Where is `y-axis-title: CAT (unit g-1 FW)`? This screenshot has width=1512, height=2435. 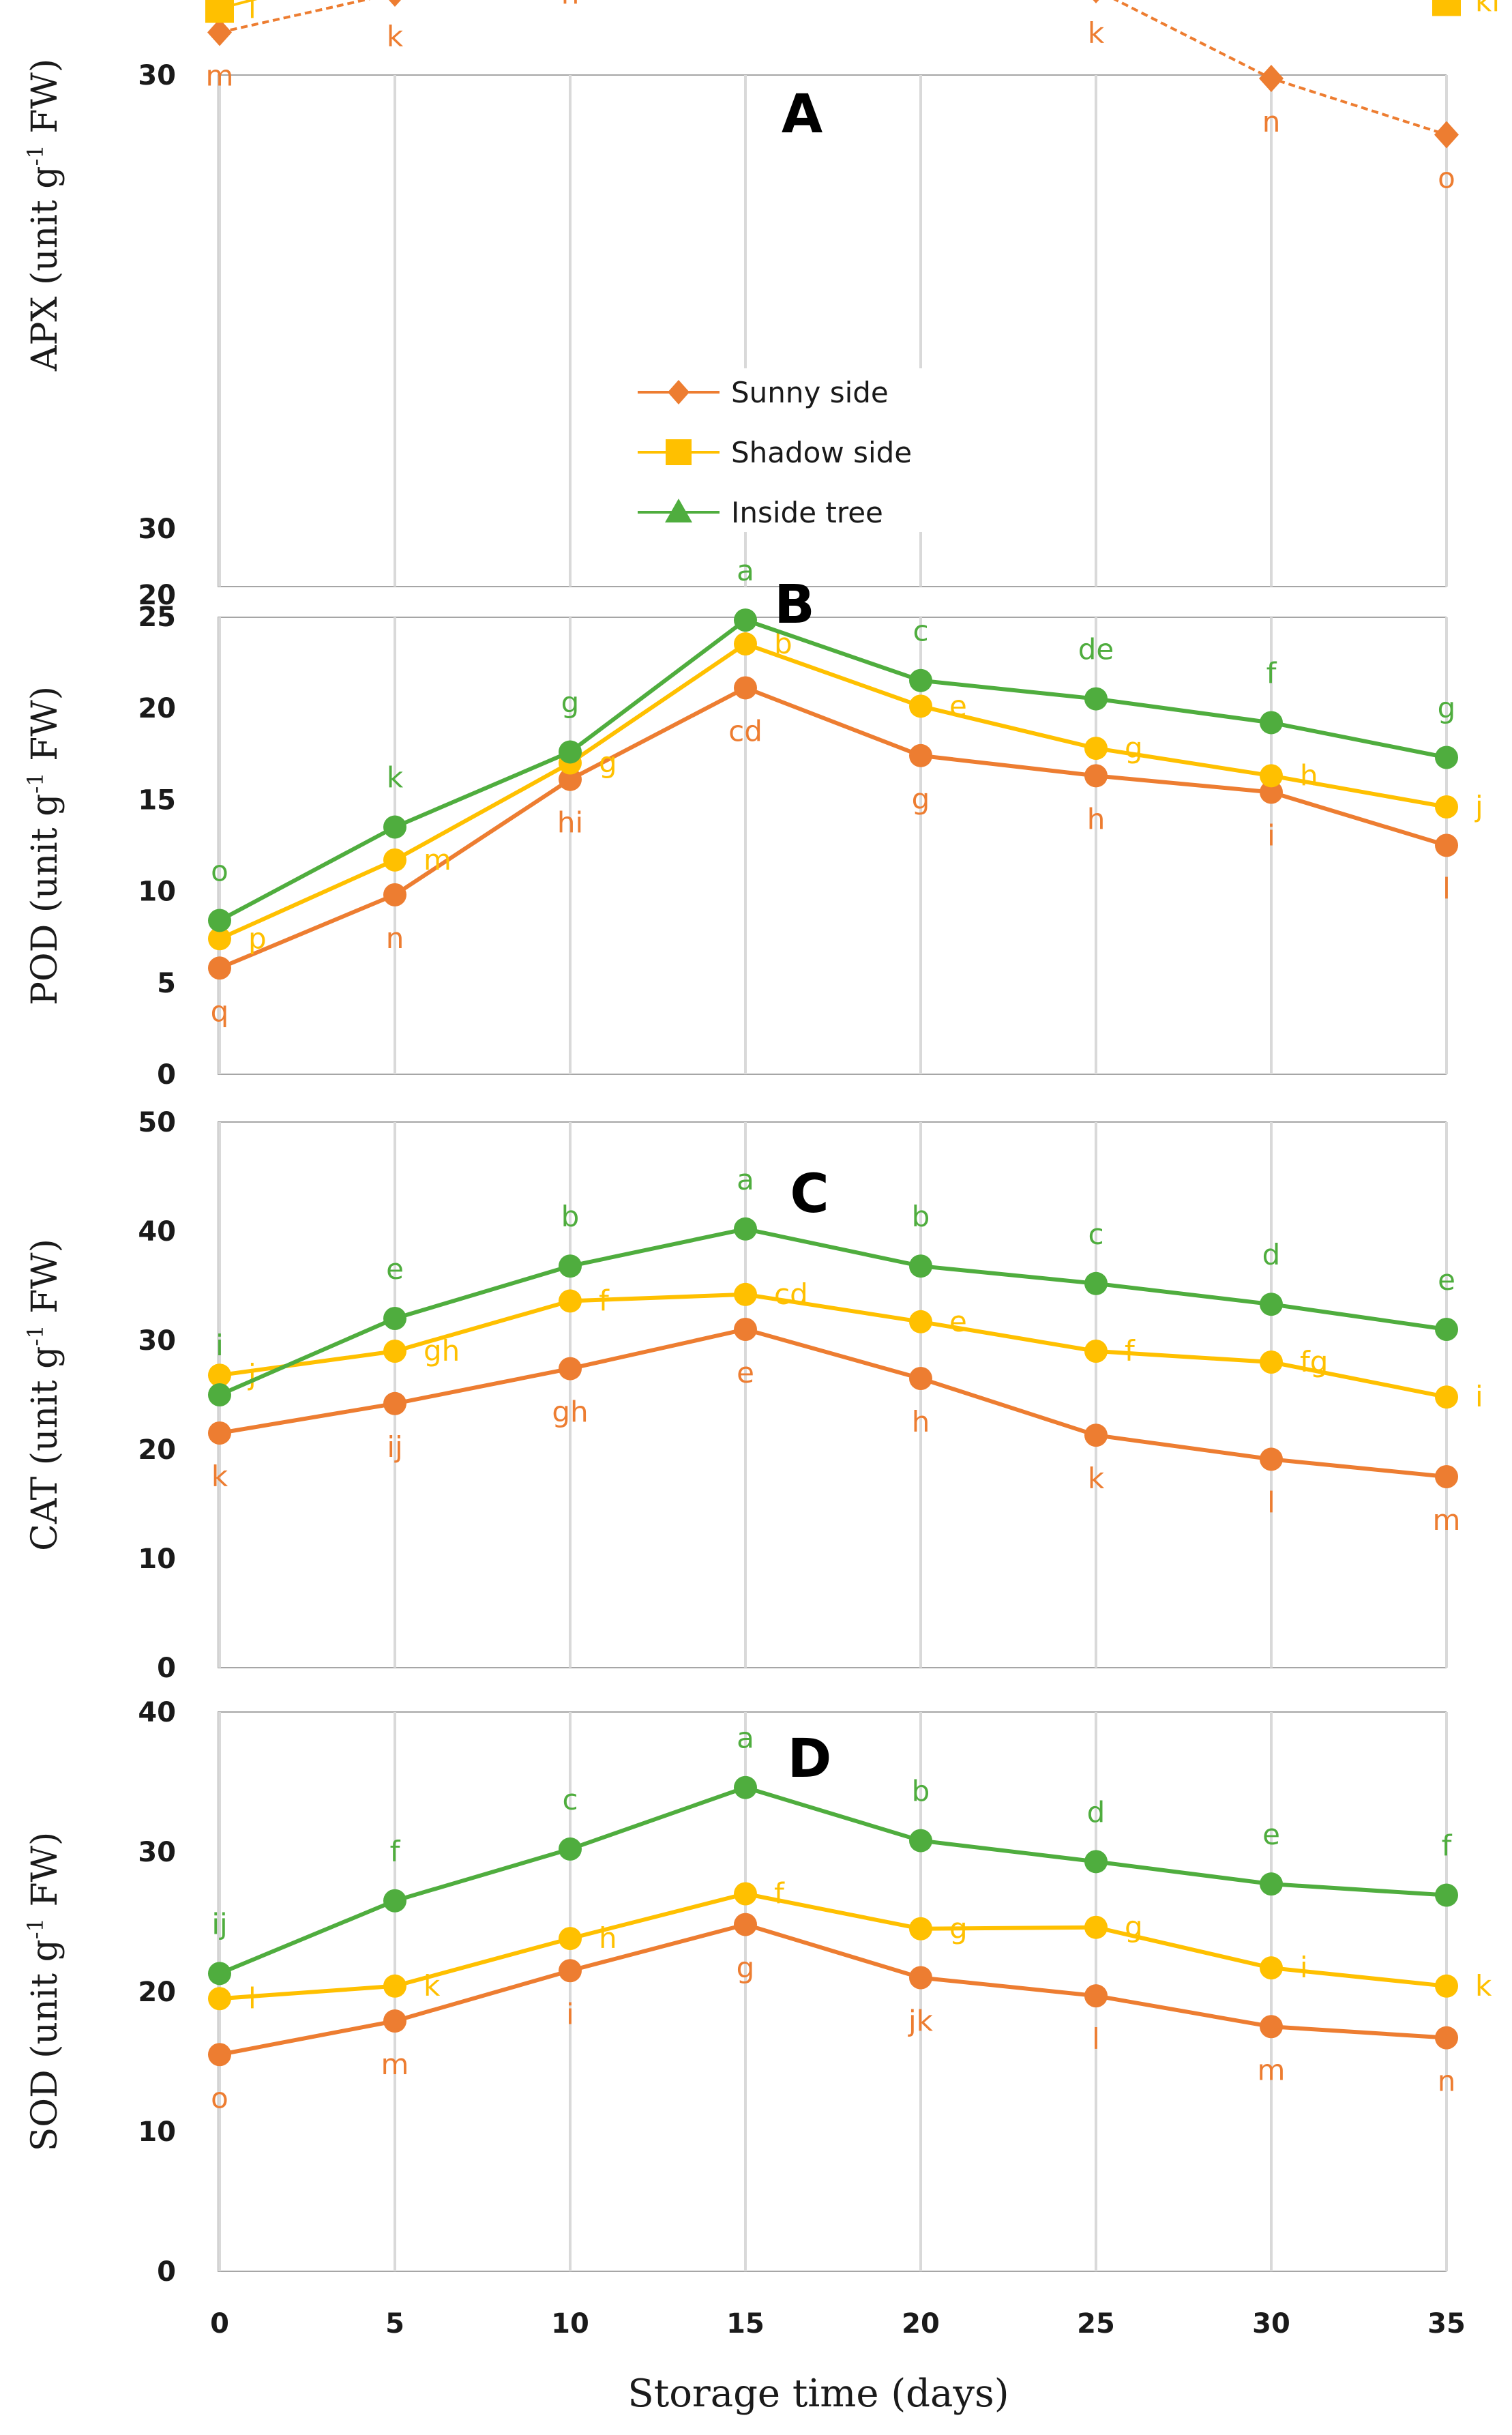
y-axis-title: CAT (unit g-1 FW) is located at coordinates (44, 1395).